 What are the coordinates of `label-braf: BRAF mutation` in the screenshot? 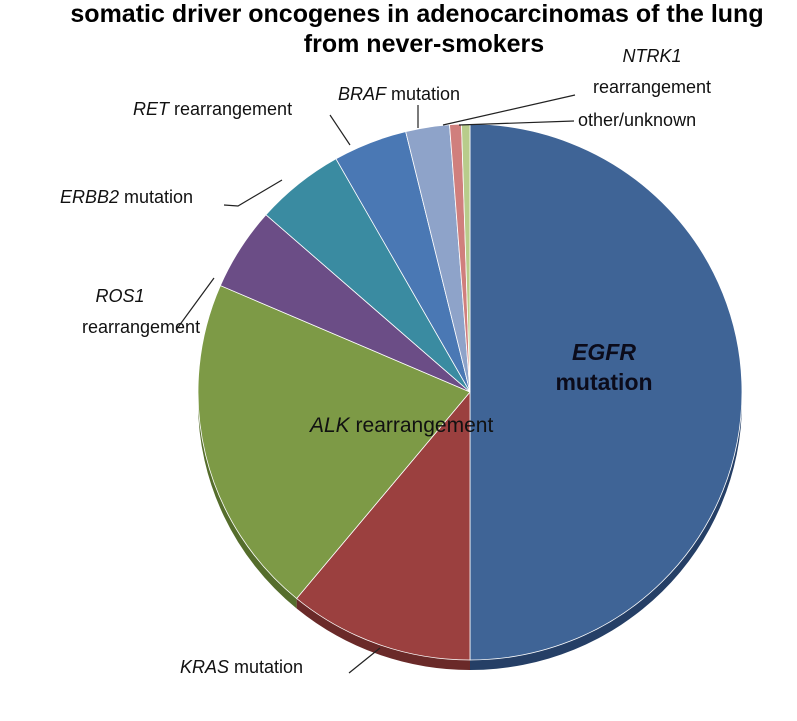 It's located at (399, 94).